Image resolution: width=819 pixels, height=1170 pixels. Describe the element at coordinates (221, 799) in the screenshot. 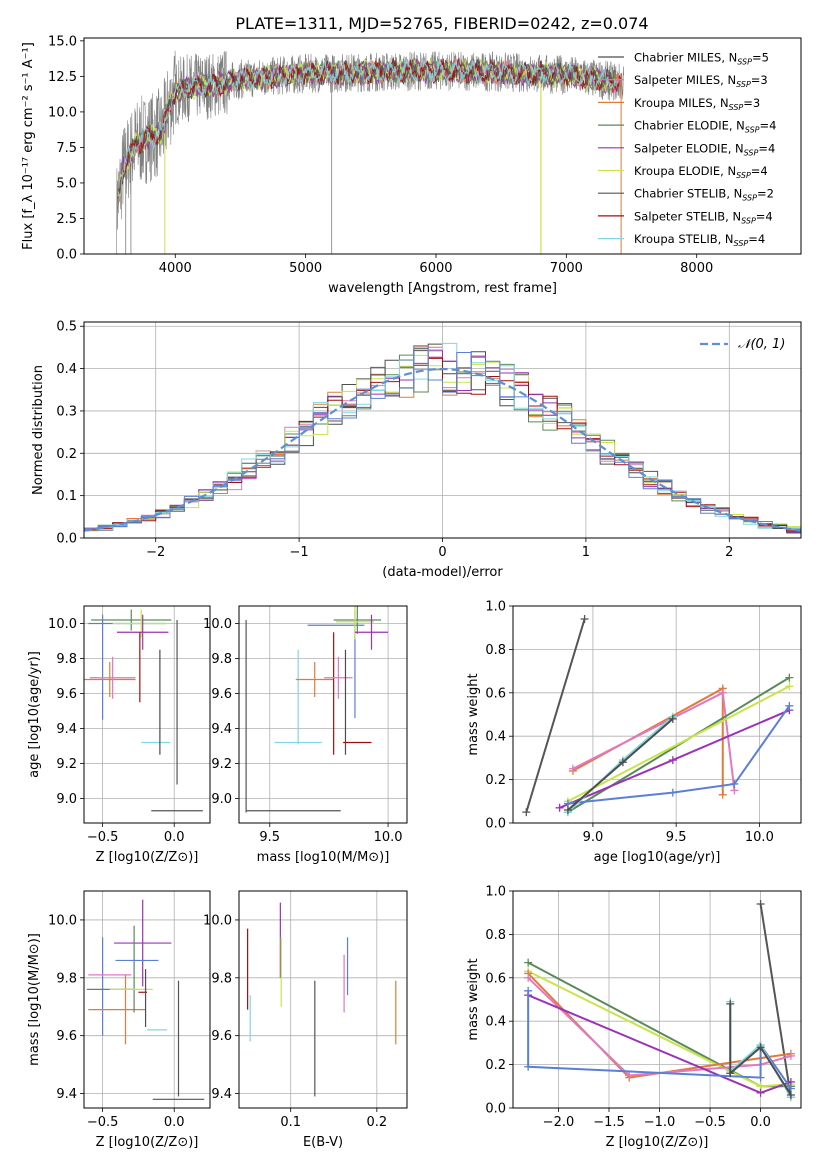

I see `y-tick-label: 9.0` at that location.